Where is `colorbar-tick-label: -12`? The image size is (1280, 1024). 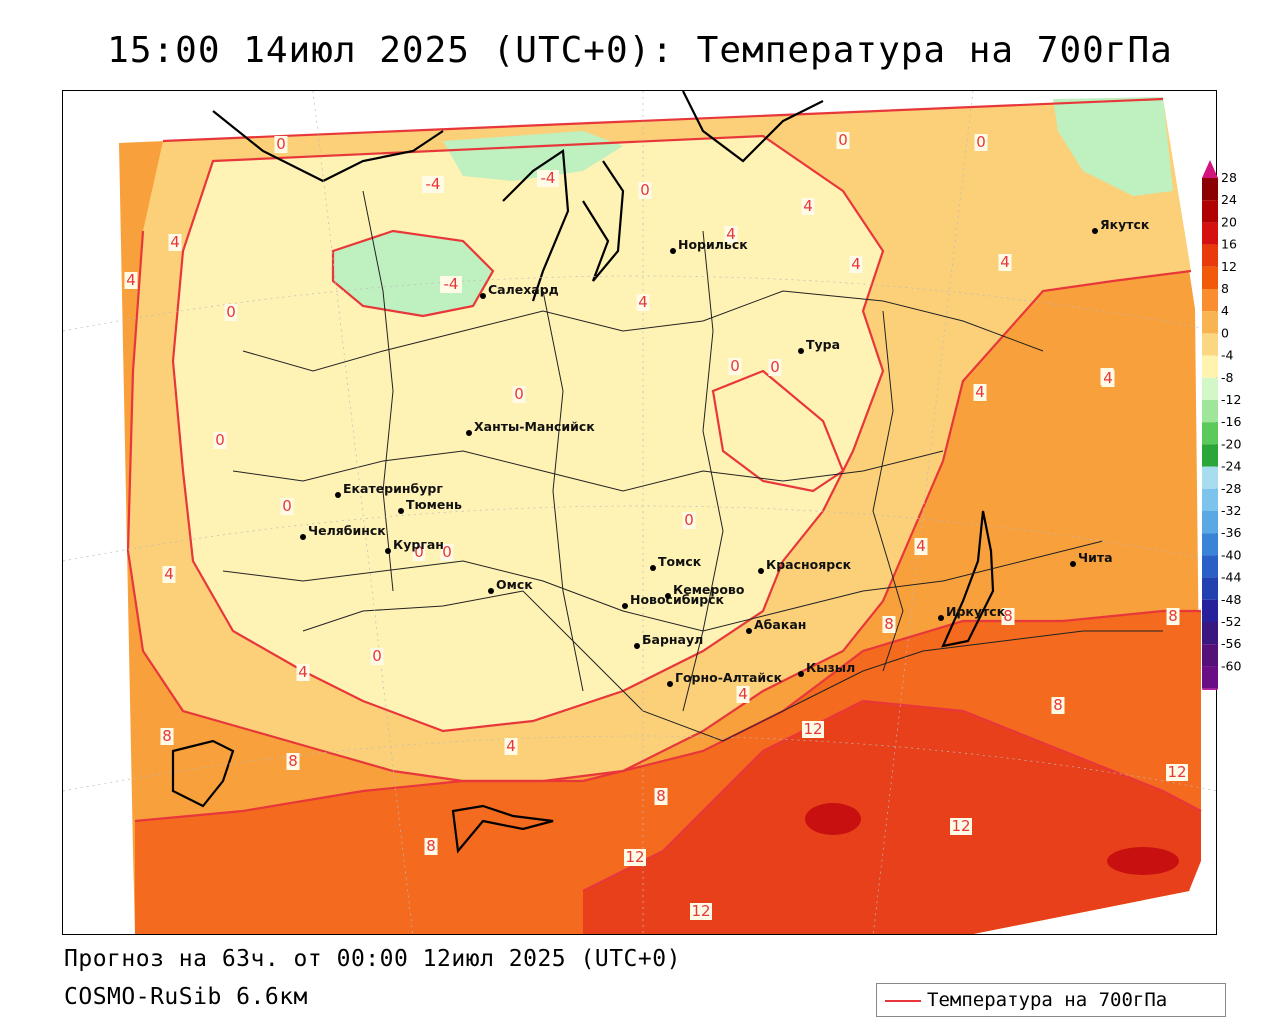 colorbar-tick-label: -12 is located at coordinates (1231, 399).